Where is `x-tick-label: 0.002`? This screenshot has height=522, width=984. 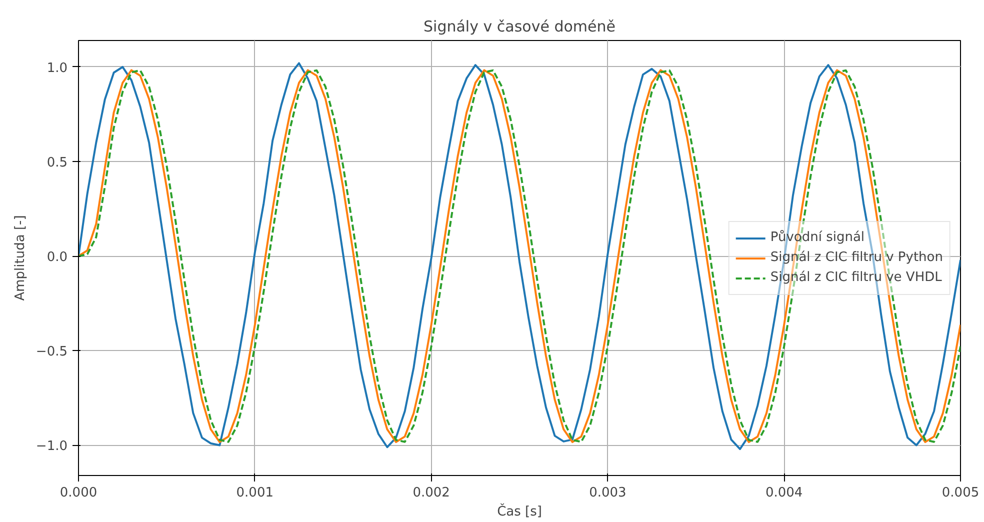 x-tick-label: 0.002 is located at coordinates (431, 493).